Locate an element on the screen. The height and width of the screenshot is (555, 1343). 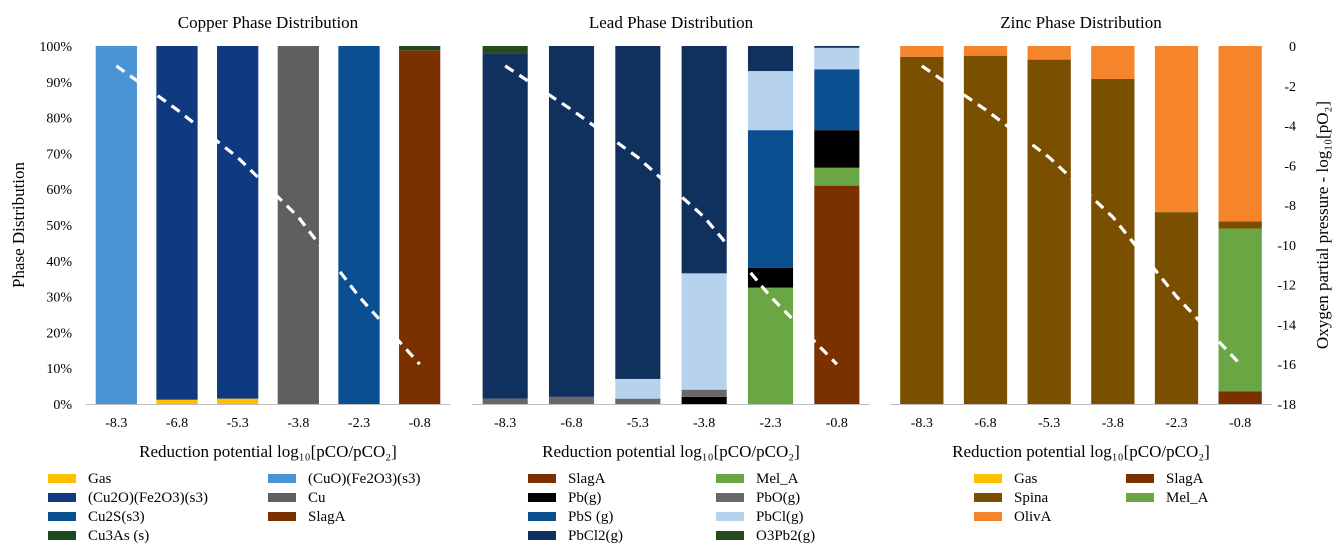
left-y-tick-label: 40% is located at coordinates (59, 262).